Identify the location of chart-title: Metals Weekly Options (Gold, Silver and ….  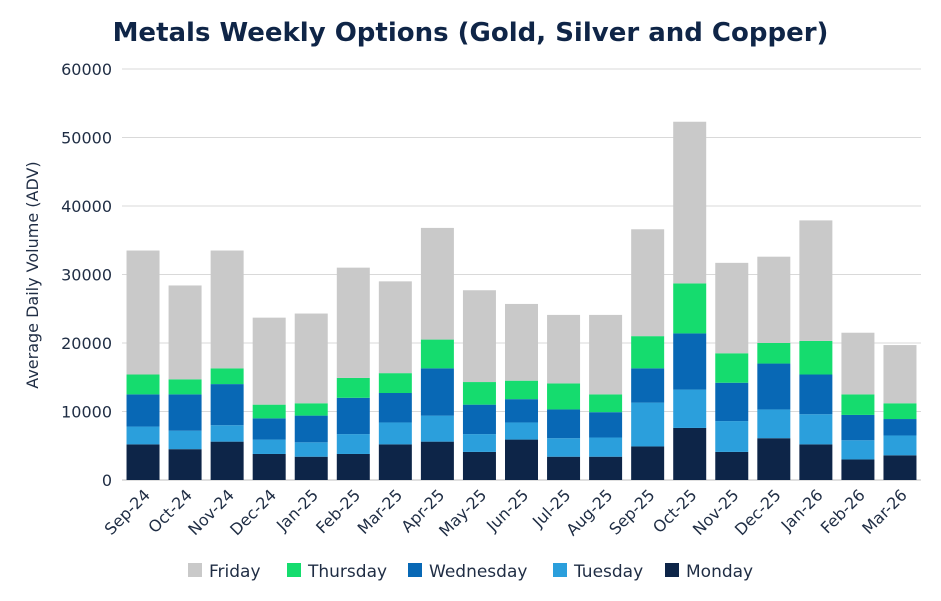
(470, 33).